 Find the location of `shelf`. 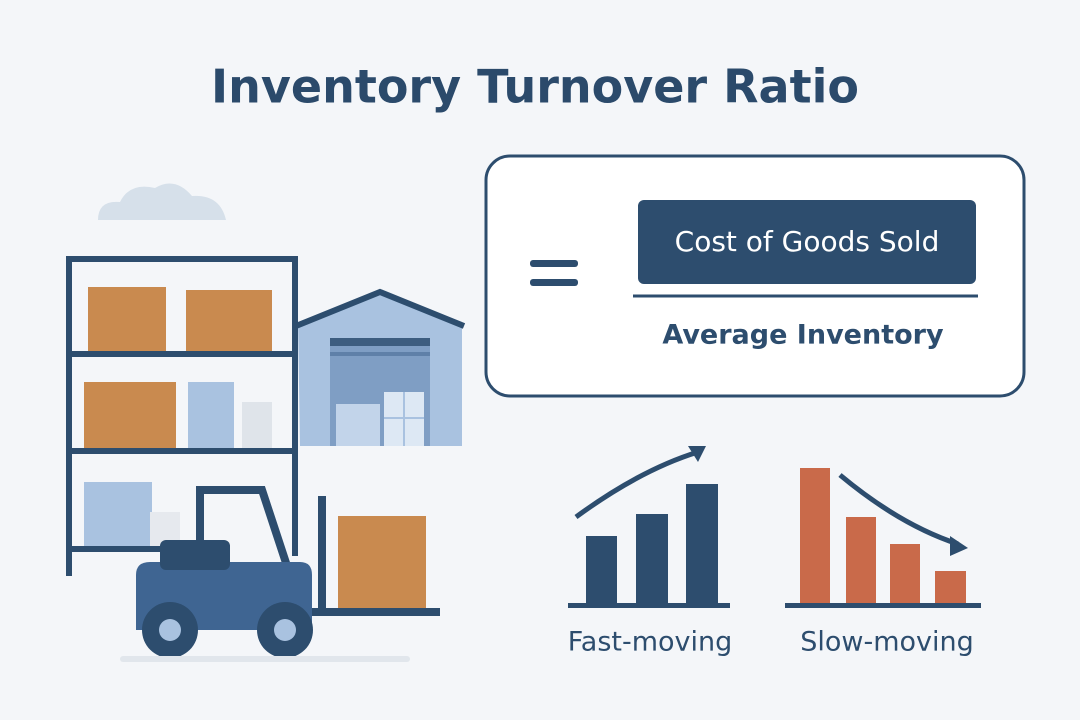

shelf is located at coordinates (182, 416).